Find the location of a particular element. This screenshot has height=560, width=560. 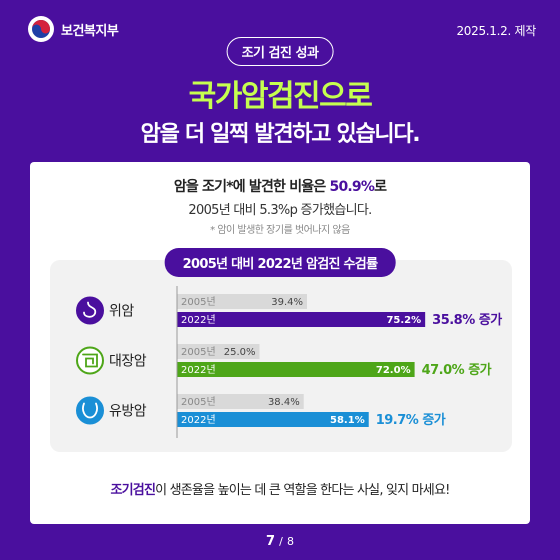

value-label-2022: 75.2% is located at coordinates (403, 320).